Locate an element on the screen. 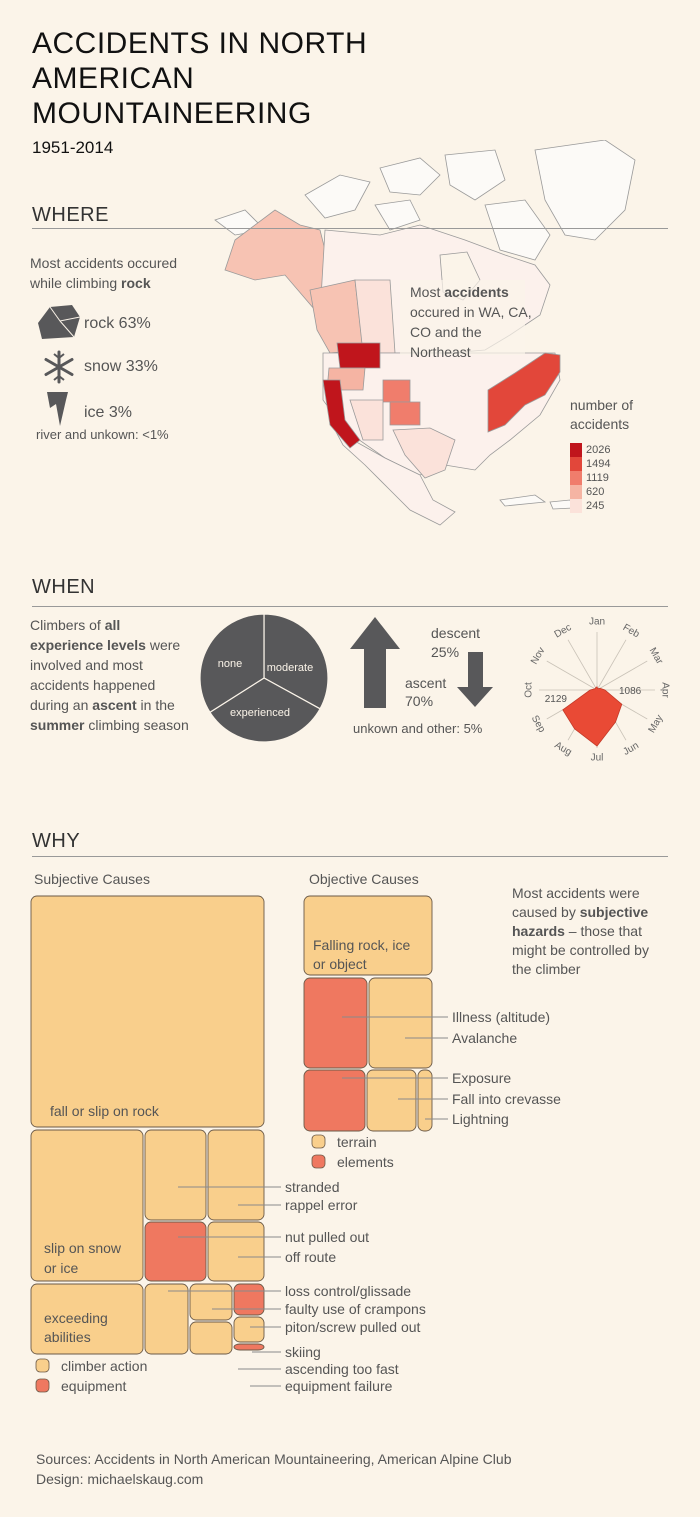 Image resolution: width=700 pixels, height=1517 pixels. map-legend-item: 620 is located at coordinates (590, 492).